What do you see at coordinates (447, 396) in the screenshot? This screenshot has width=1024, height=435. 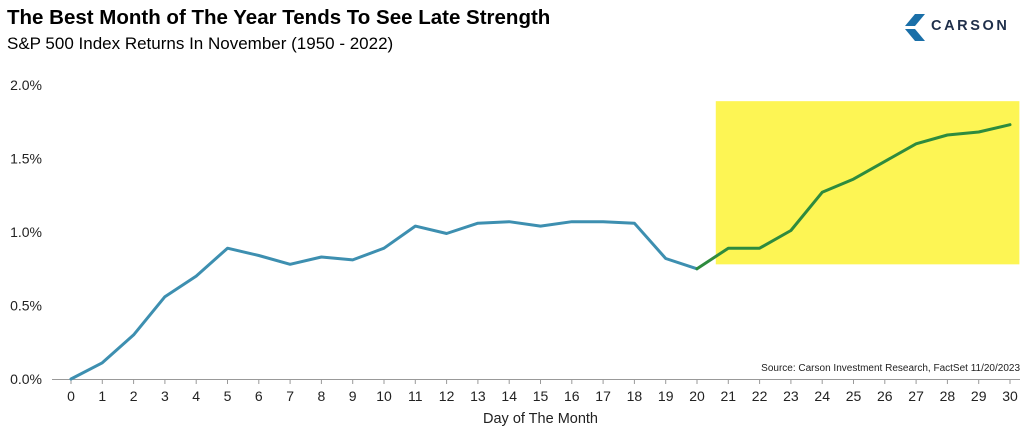 I see `x-tick-label: 12` at bounding box center [447, 396].